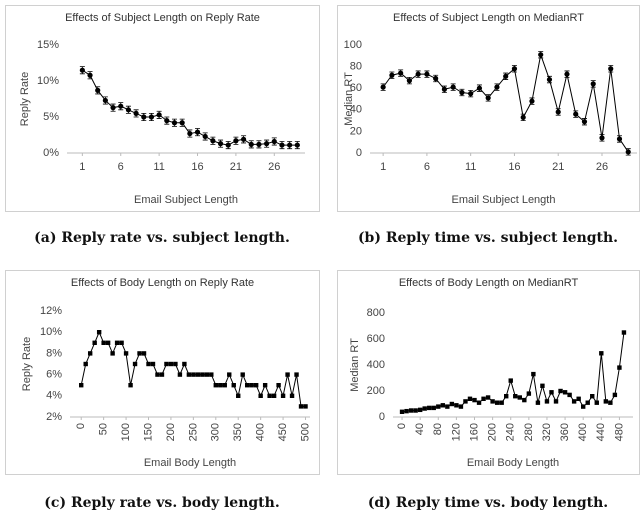 This screenshot has width=644, height=523. I want to click on x-tick-label: 80, so click(438, 429).